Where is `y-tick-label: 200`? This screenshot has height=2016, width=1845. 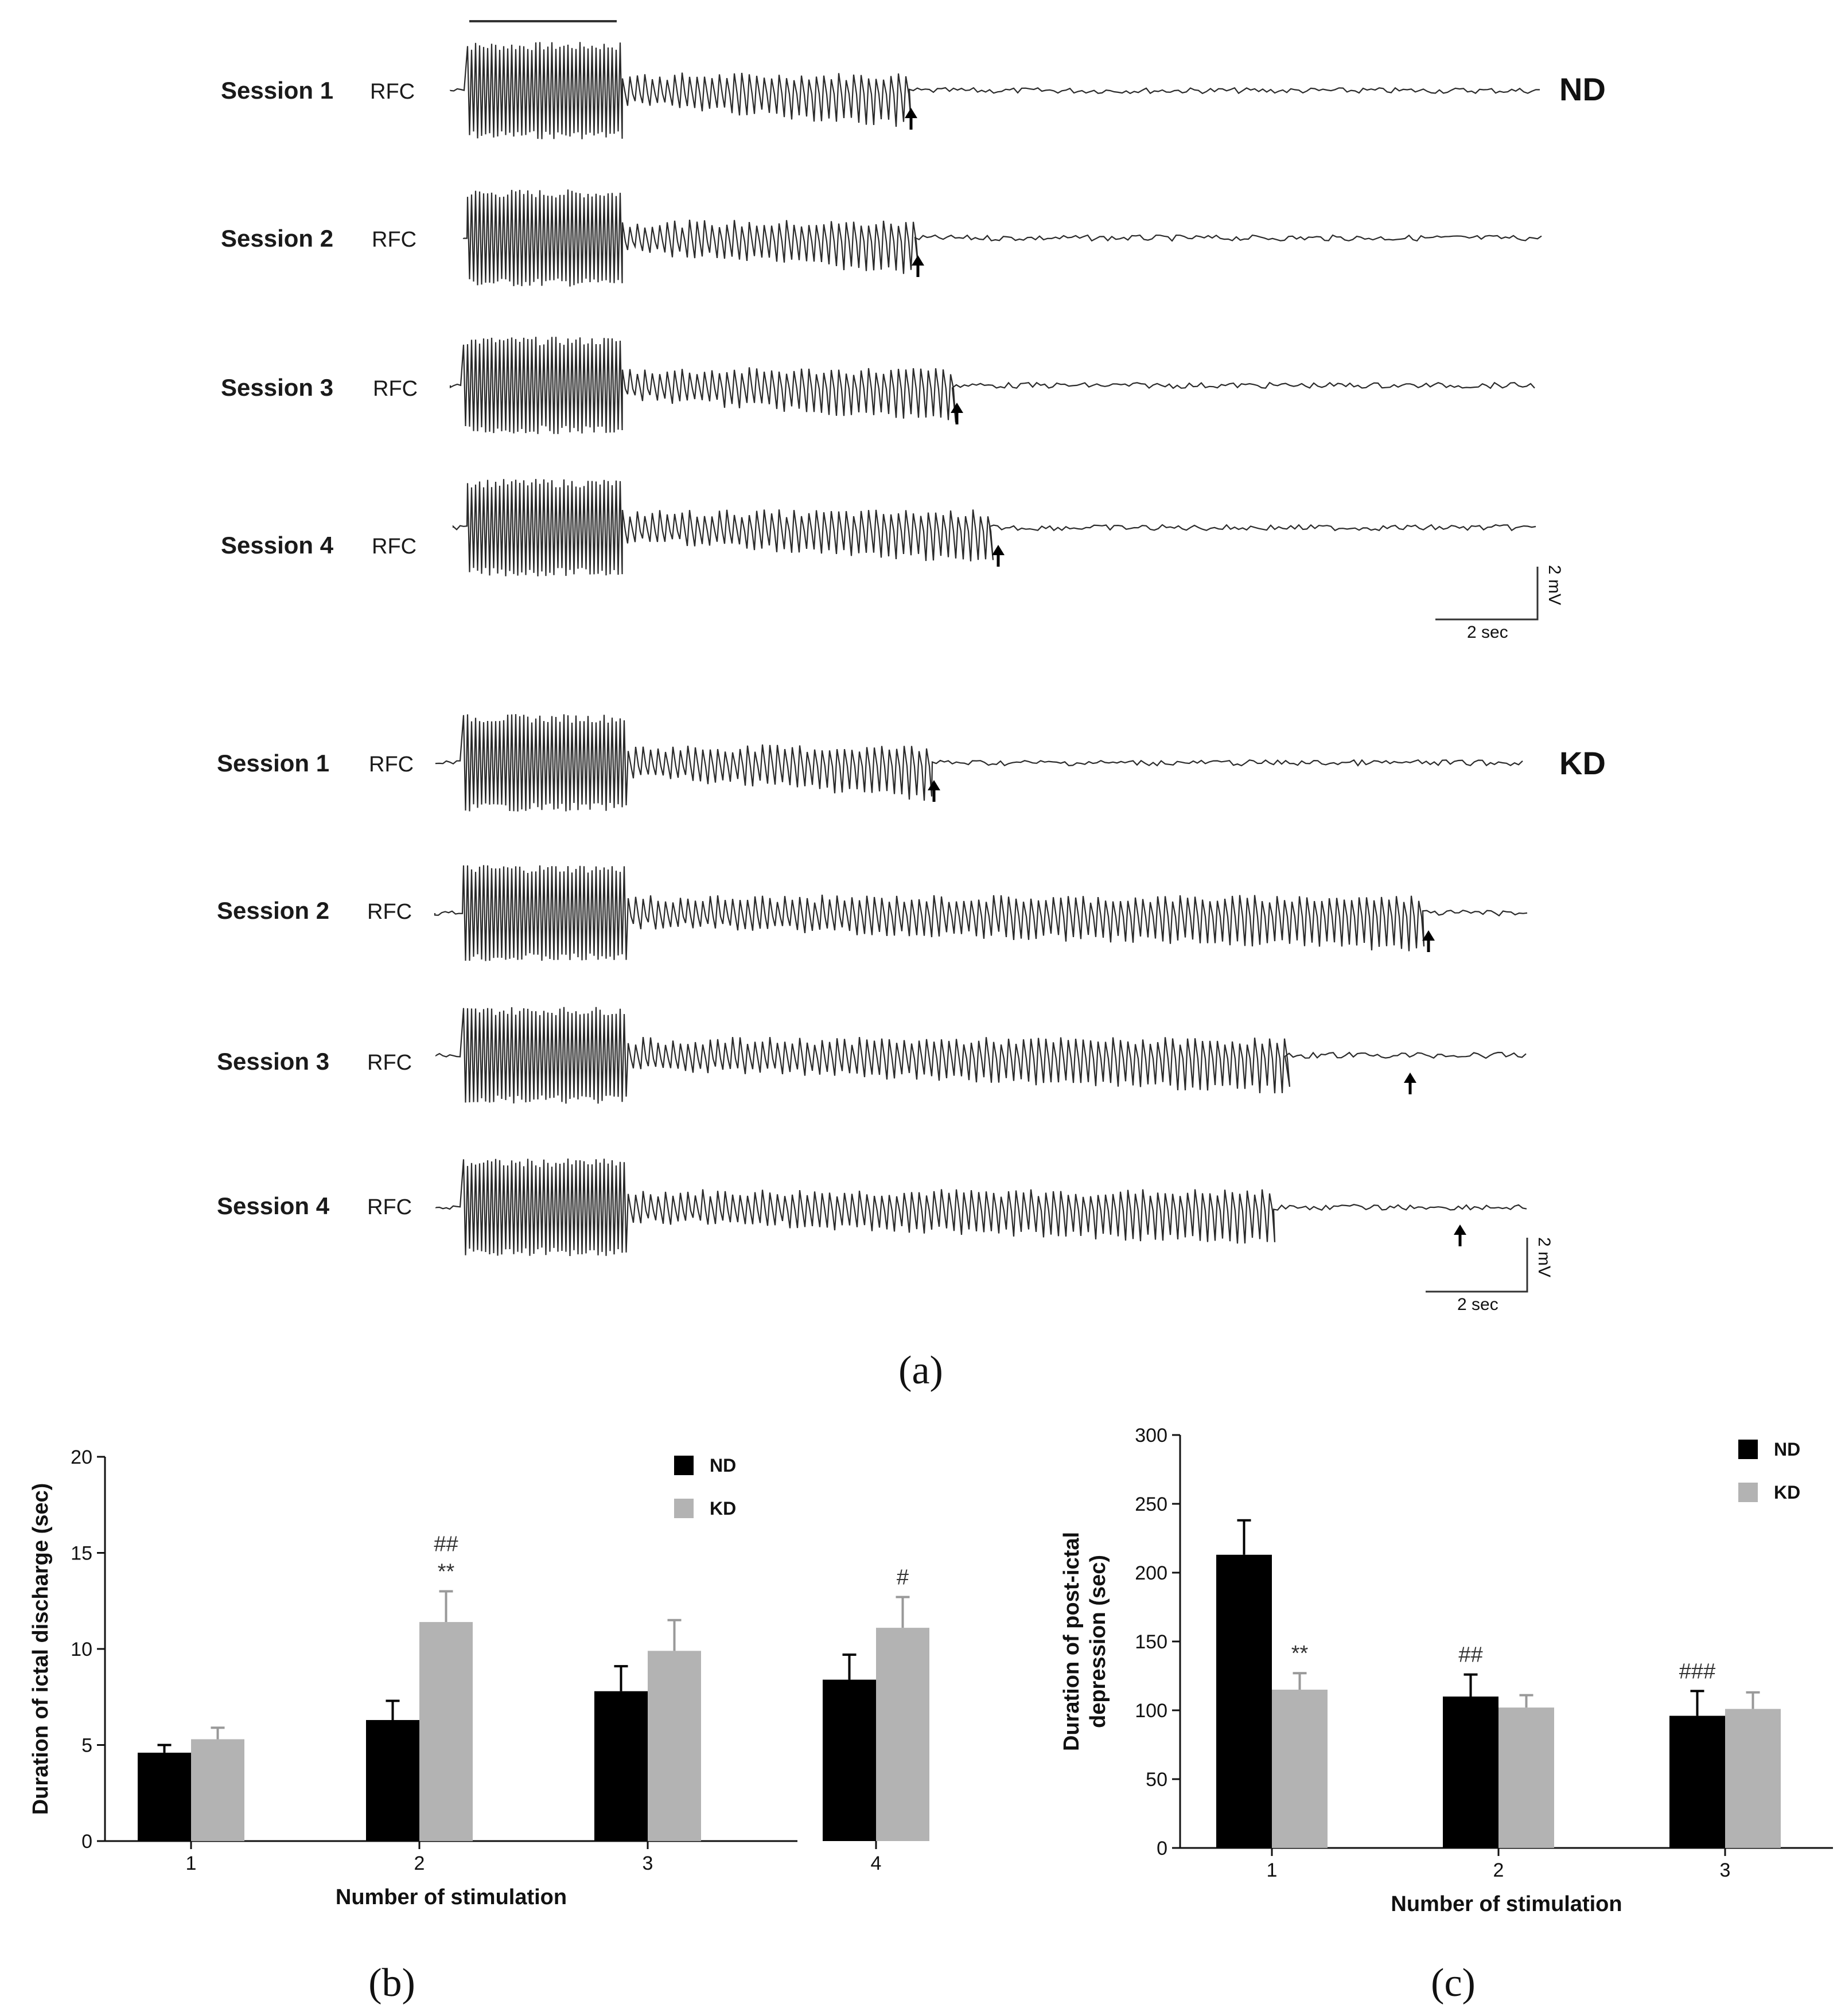
y-tick-label: 200 is located at coordinates (1151, 1573).